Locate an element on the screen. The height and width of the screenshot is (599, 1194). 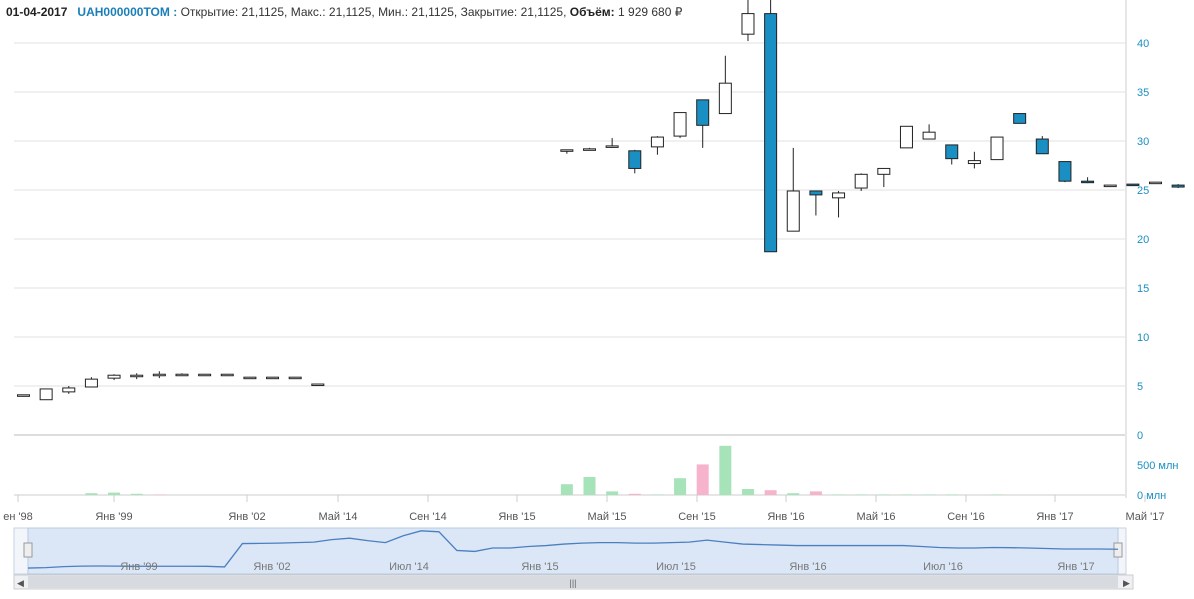
low-value: 21,1125, is located at coordinates (434, 12).